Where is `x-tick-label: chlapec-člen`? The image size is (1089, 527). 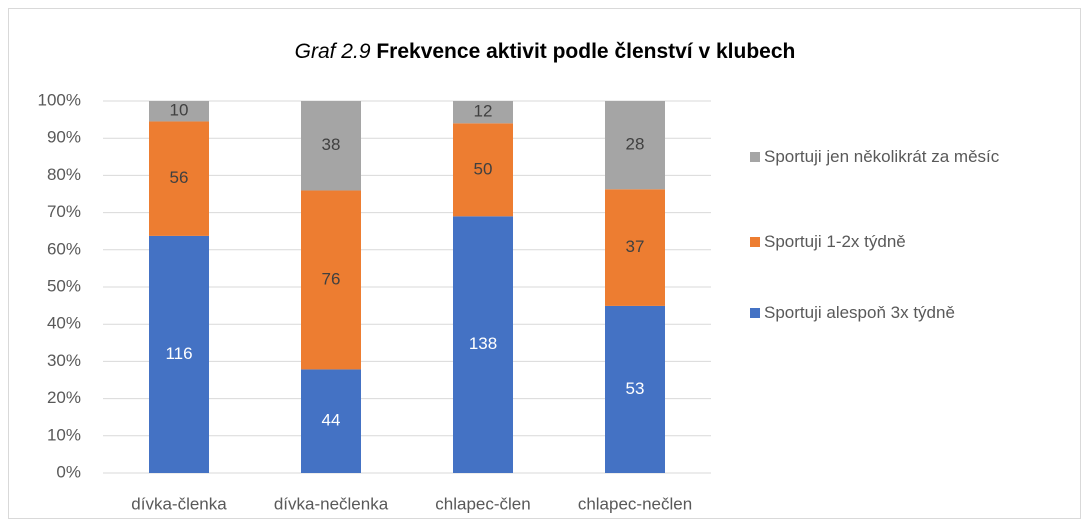 x-tick-label: chlapec-člen is located at coordinates (482, 503).